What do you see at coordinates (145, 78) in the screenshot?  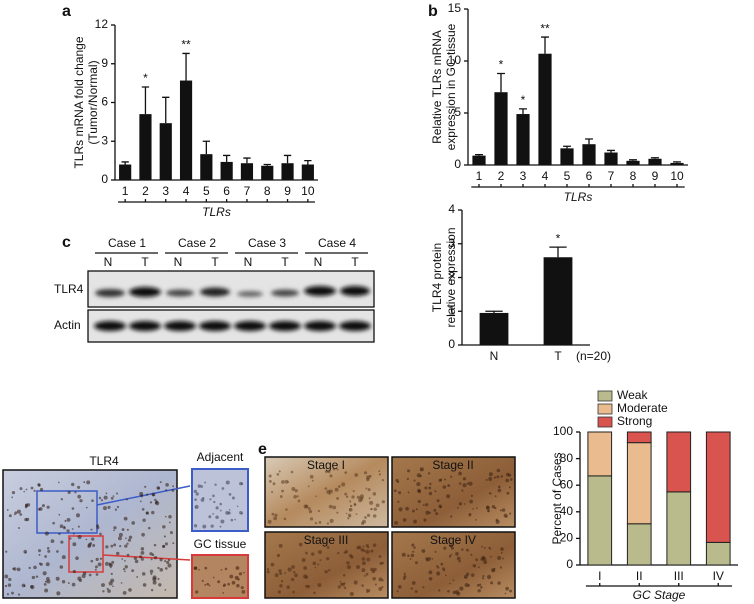 I see `significance: *` at bounding box center [145, 78].